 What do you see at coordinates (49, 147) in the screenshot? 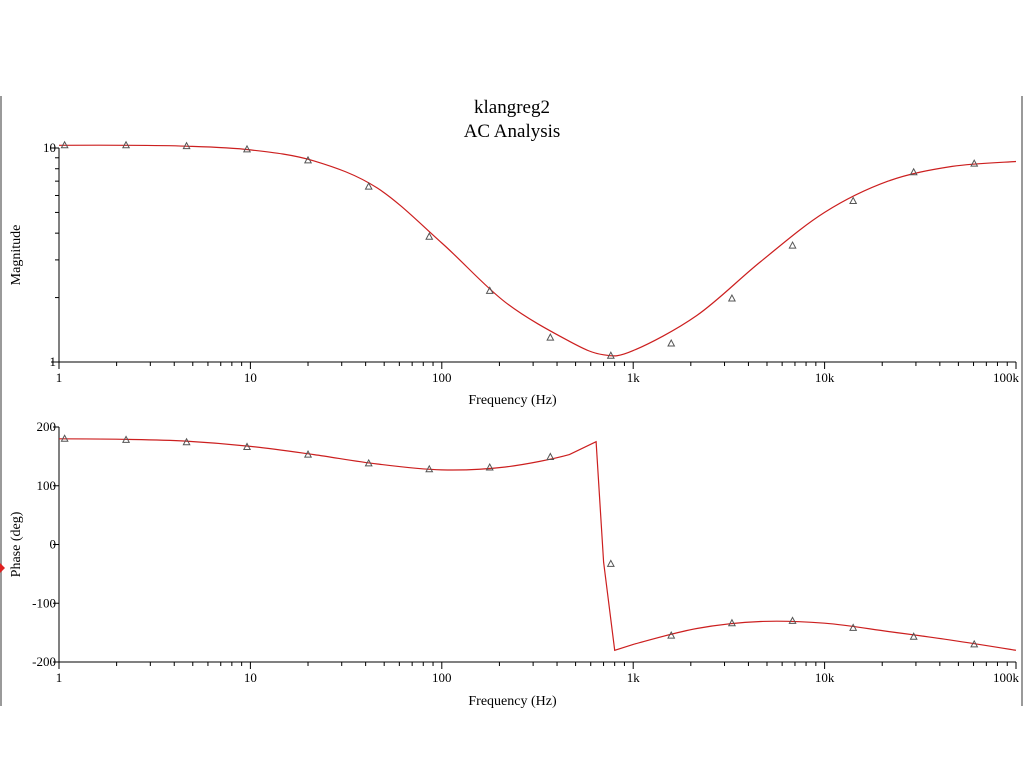
I see `y-tick-label: 10` at bounding box center [49, 147].